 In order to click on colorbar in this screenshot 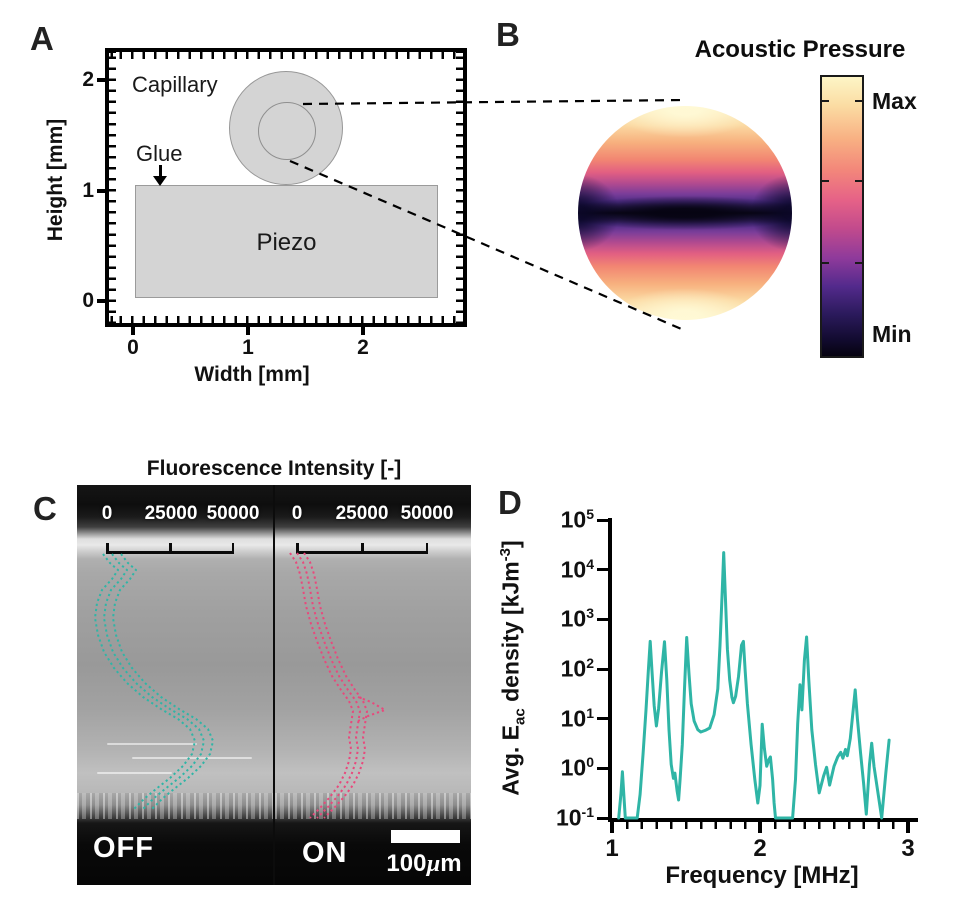, I will do `click(842, 216)`.